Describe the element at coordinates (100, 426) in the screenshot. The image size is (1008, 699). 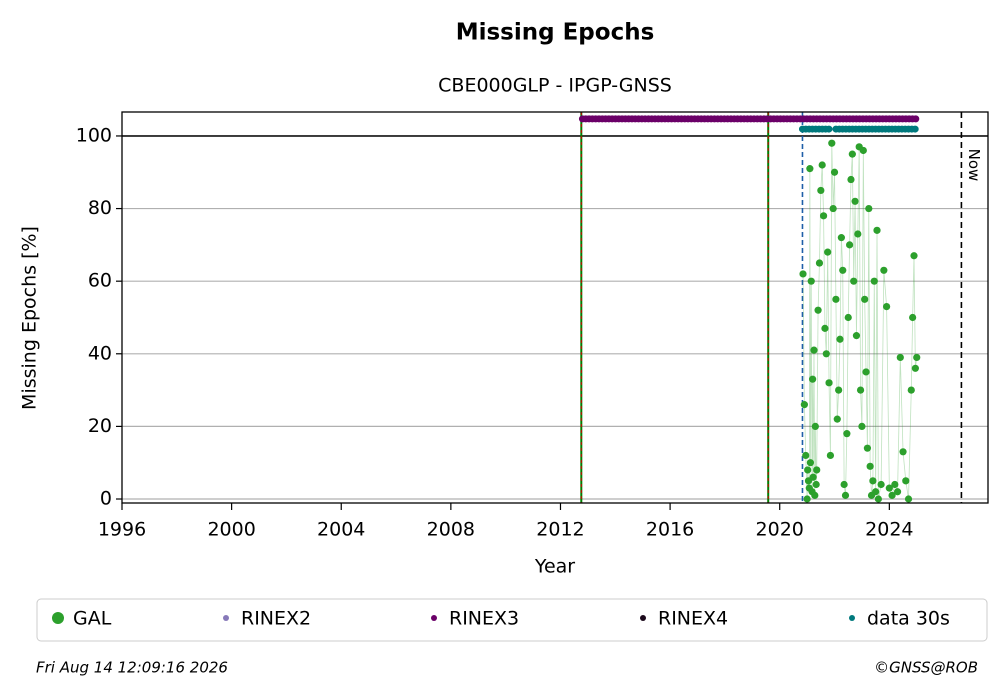
I see `y-tick-label: 20` at that location.